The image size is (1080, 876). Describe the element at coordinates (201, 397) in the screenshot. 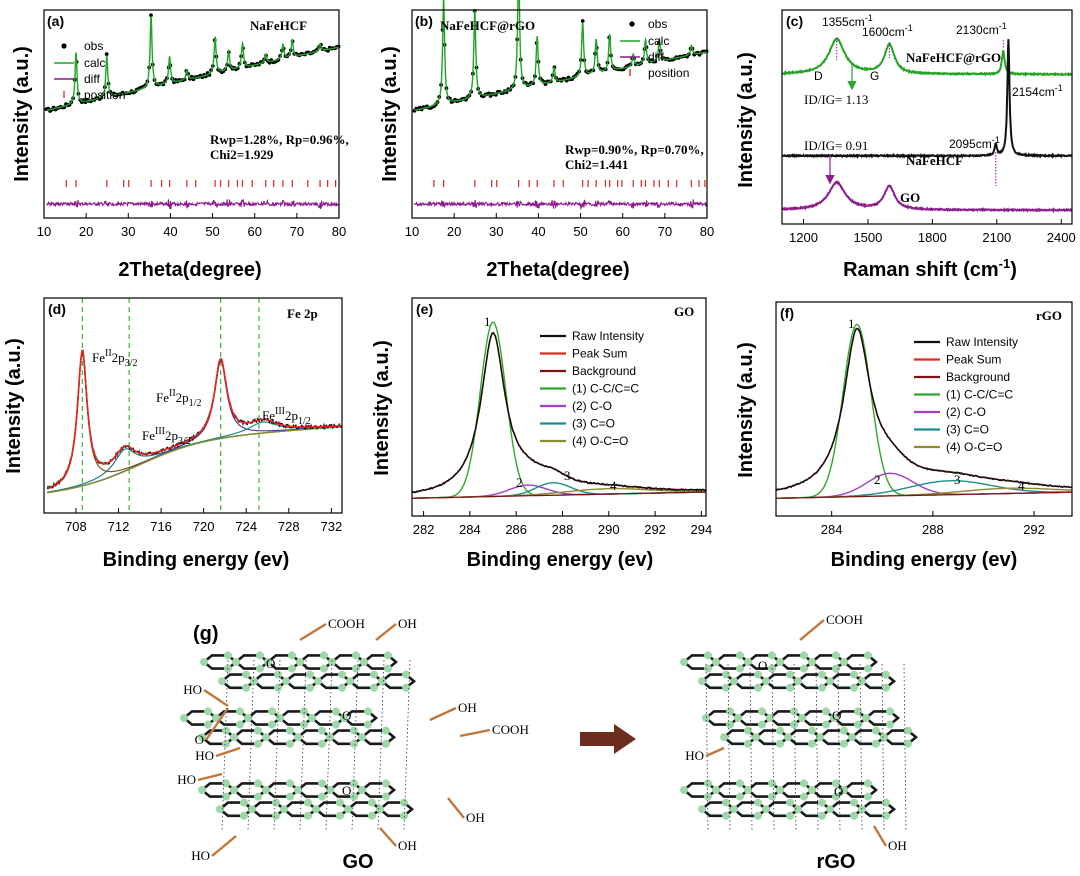

I see `annotations-d: FeII2p3/2 FeIII2p3/2 FeII2p1/2 FeIII2p1/2` at that location.